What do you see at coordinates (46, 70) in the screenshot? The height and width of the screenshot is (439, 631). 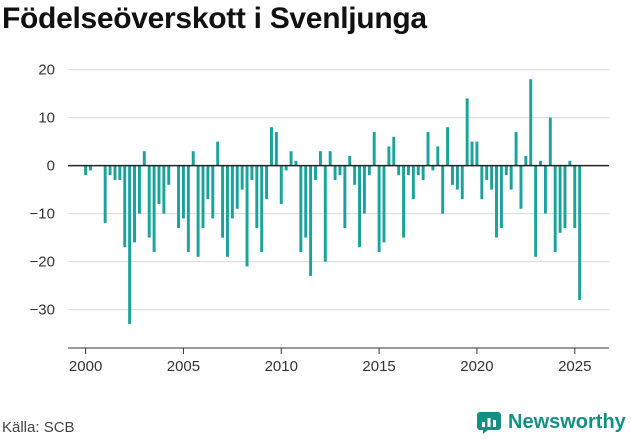 I see `y-tick-label: 20` at bounding box center [46, 70].